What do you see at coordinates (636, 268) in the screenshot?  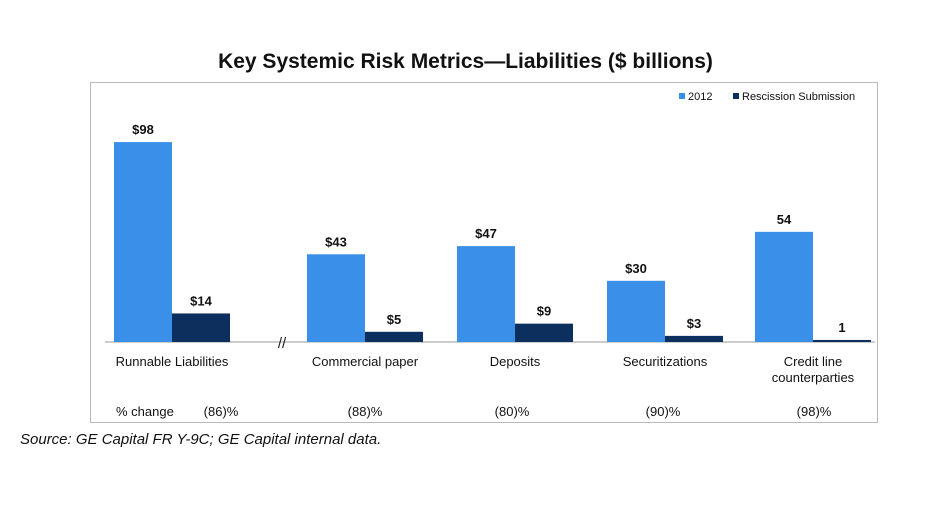 I see `data-label-2012-3: $30` at bounding box center [636, 268].